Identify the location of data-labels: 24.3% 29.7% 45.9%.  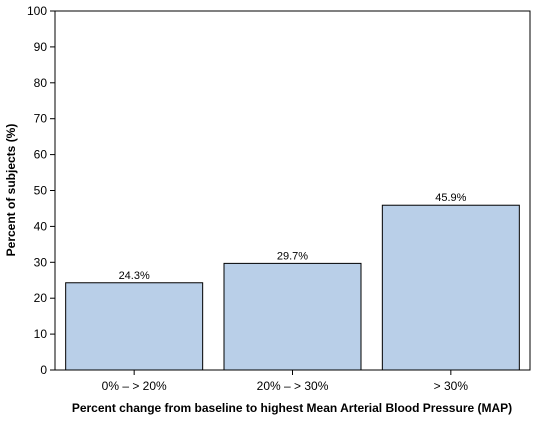
(293, 237).